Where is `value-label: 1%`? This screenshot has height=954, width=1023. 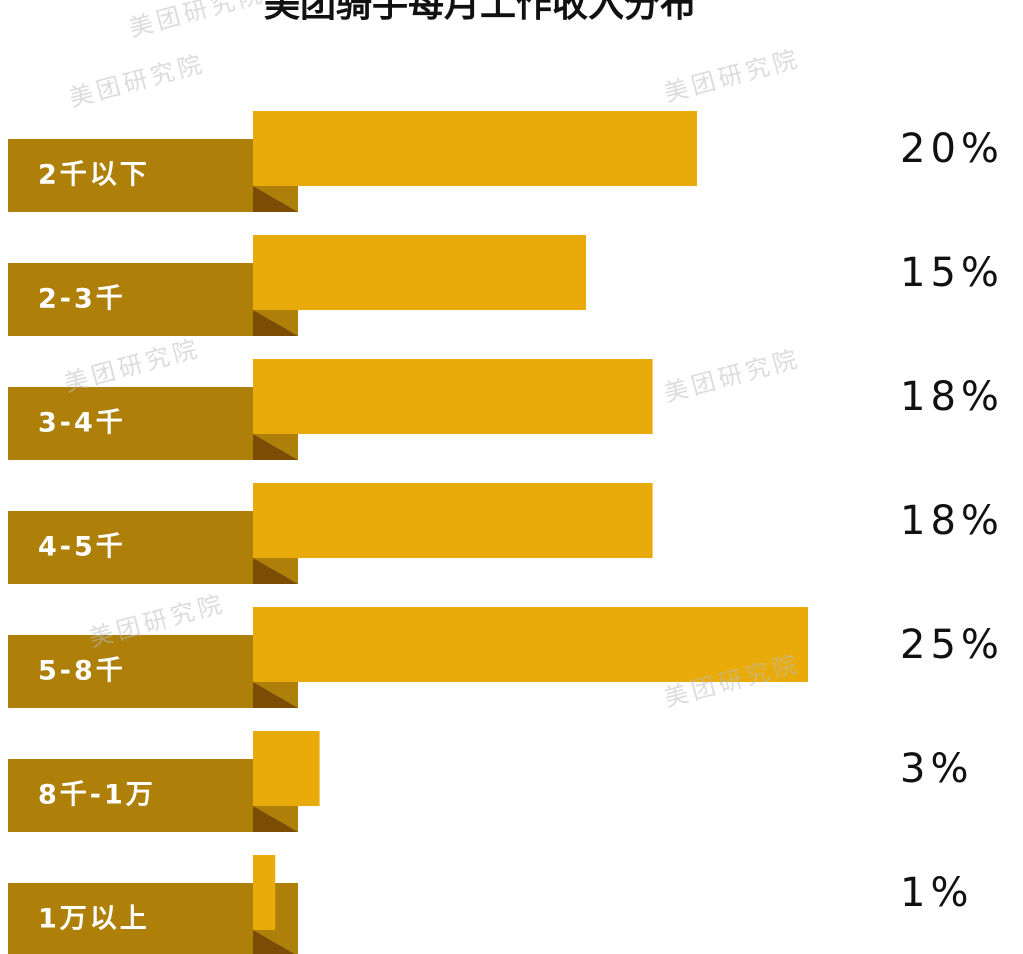 value-label: 1% is located at coordinates (936, 893).